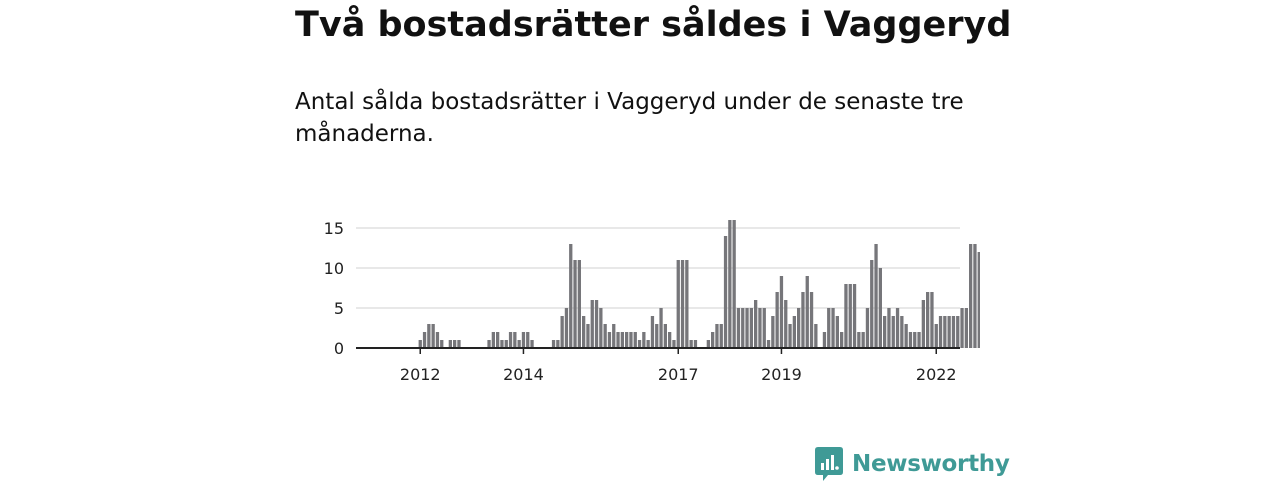  Describe the element at coordinates (334, 268) in the screenshot. I see `y-tick-label: 10` at that location.